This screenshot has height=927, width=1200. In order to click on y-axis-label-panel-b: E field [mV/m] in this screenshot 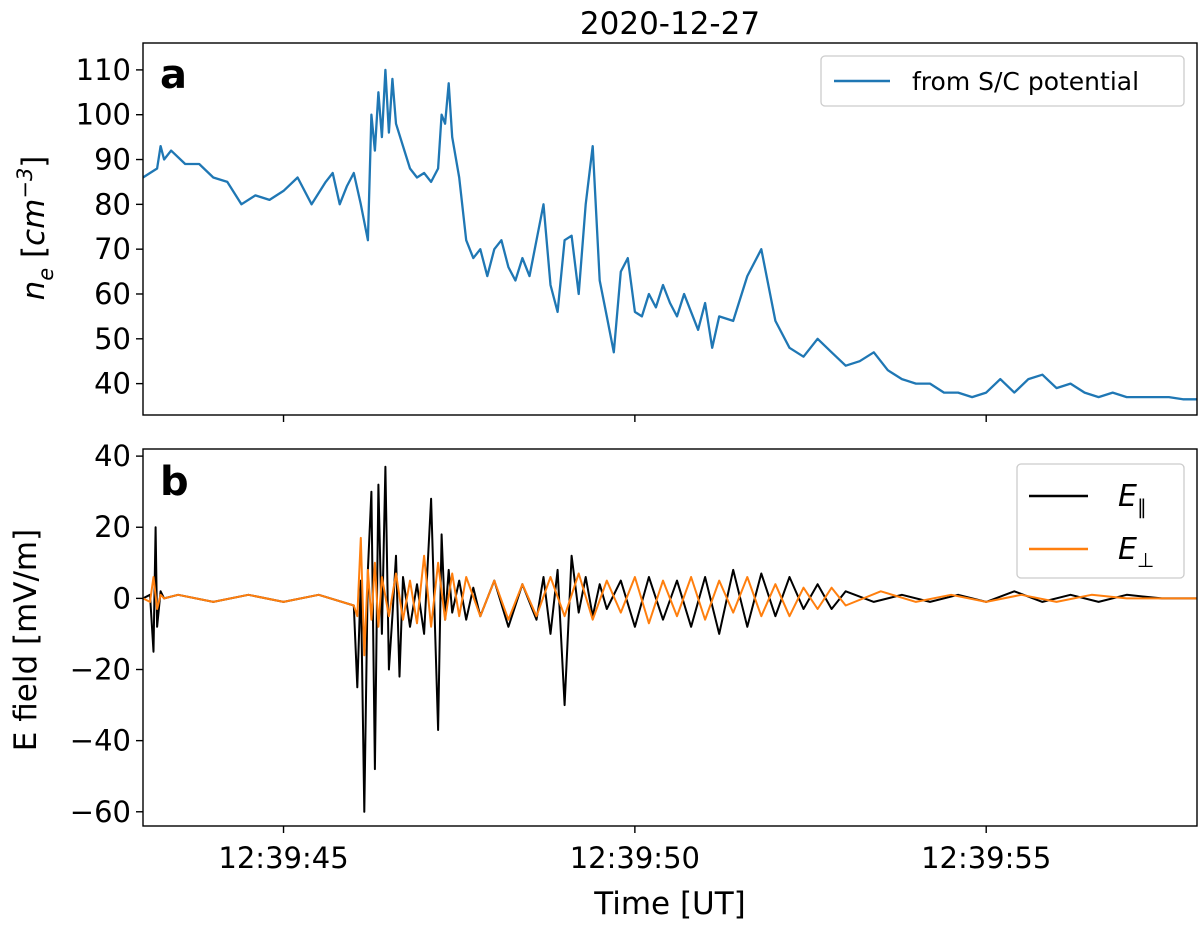, I will do `click(26, 640)`.